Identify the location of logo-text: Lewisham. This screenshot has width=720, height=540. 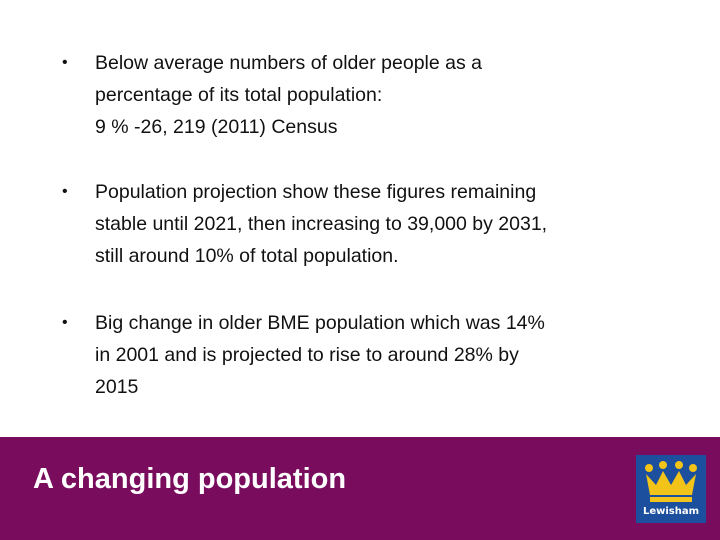
(671, 511).